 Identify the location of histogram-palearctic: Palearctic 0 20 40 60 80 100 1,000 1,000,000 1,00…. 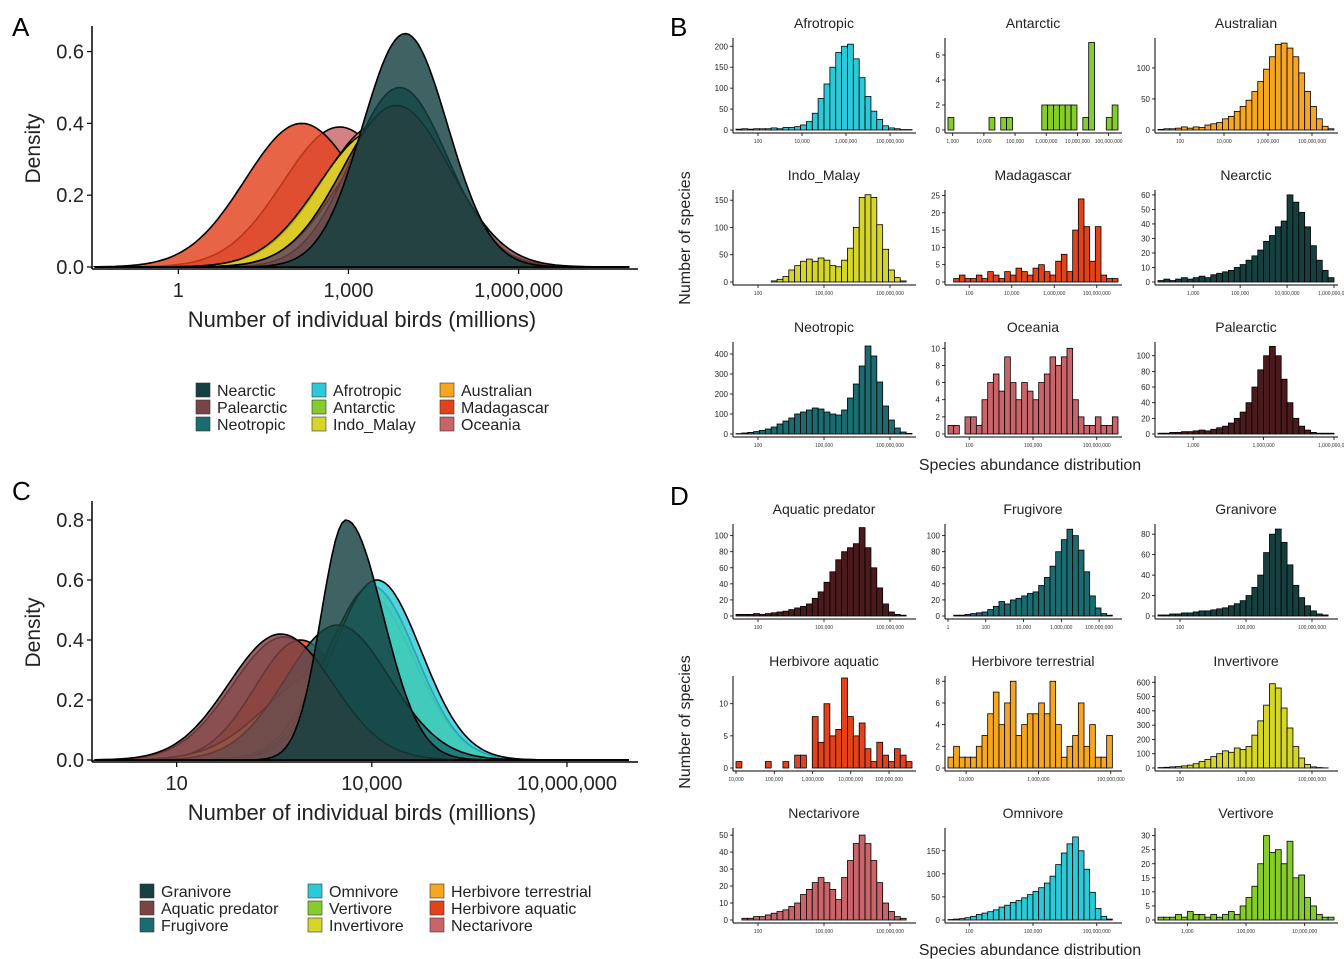
(1240, 384).